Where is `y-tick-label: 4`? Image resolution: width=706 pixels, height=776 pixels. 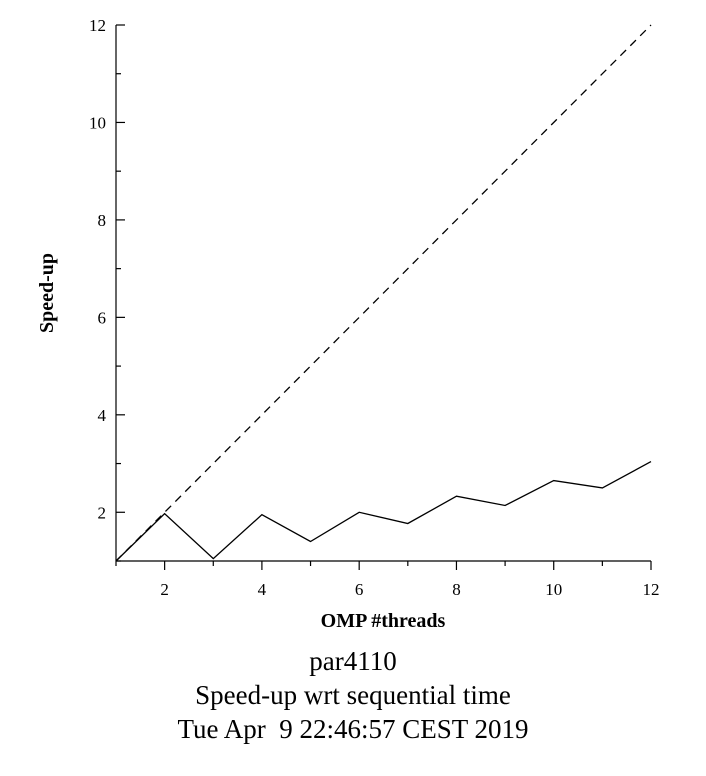 y-tick-label: 4 is located at coordinates (102, 415).